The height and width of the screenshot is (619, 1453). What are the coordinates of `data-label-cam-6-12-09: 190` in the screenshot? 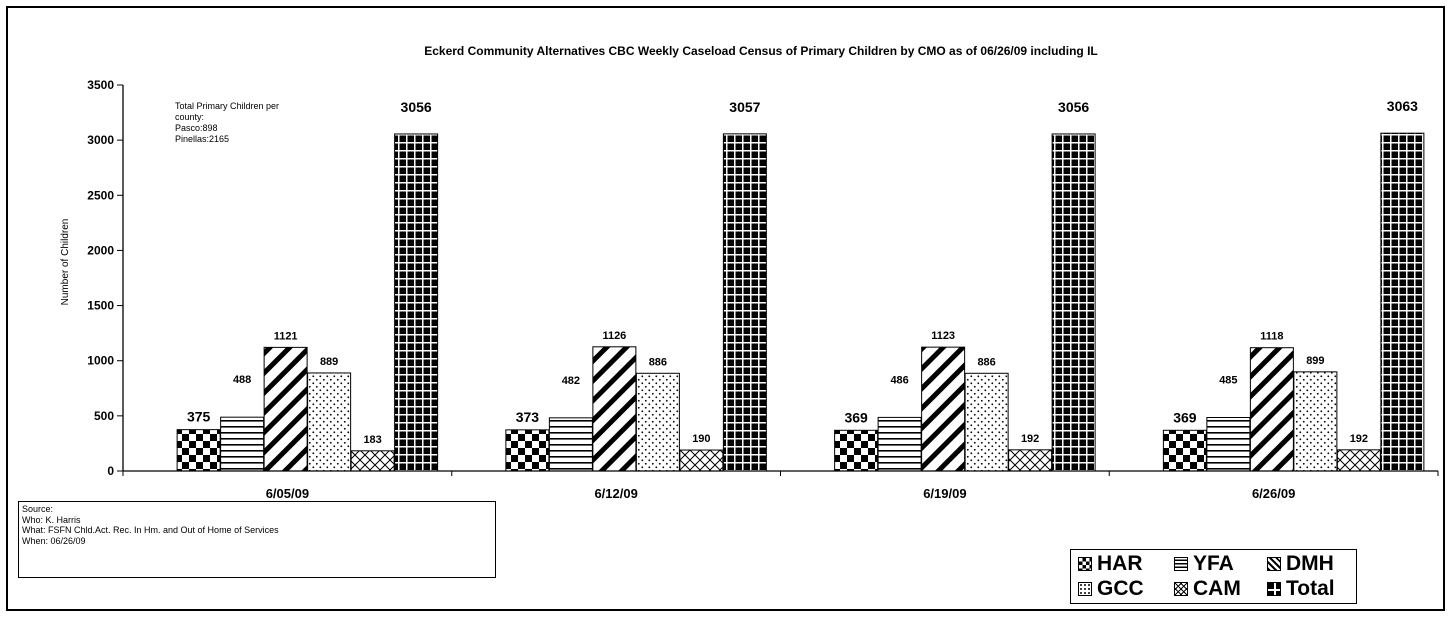 It's located at (701, 439).